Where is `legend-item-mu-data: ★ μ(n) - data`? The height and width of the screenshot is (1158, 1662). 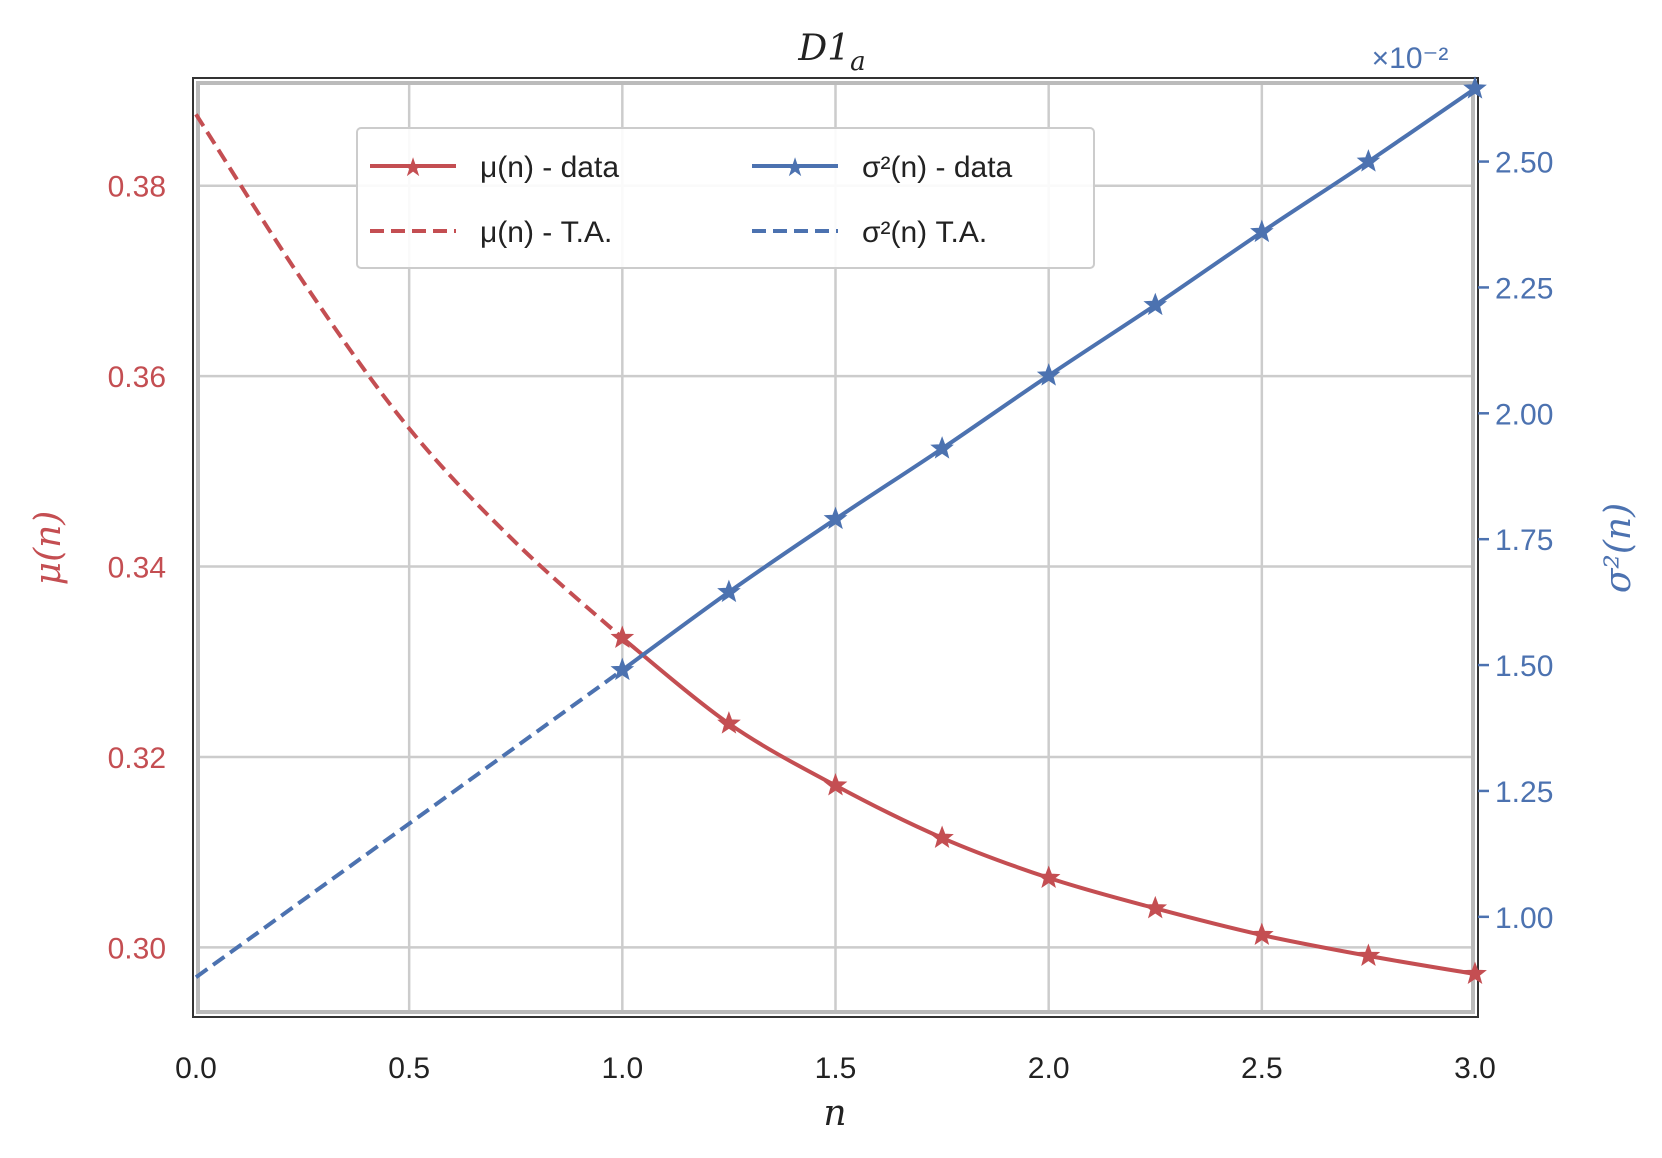 legend-item-mu-data: ★ μ(n) - data is located at coordinates (494, 167).